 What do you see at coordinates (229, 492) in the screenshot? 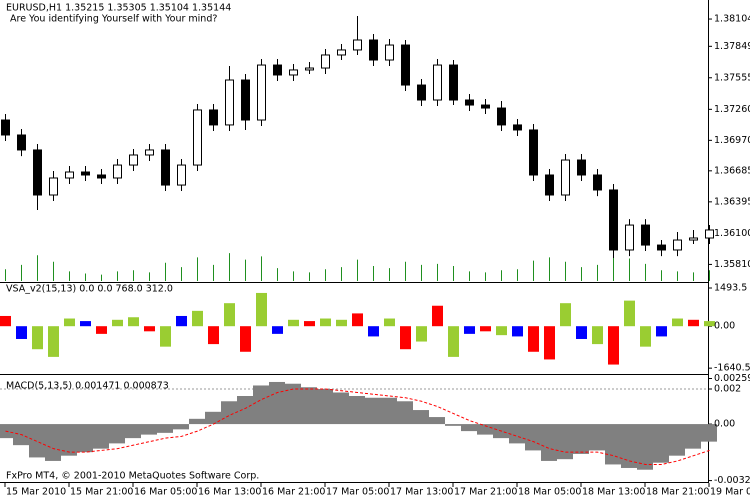
I see `x-tick-label: 16 Mar 13:00` at bounding box center [229, 492].